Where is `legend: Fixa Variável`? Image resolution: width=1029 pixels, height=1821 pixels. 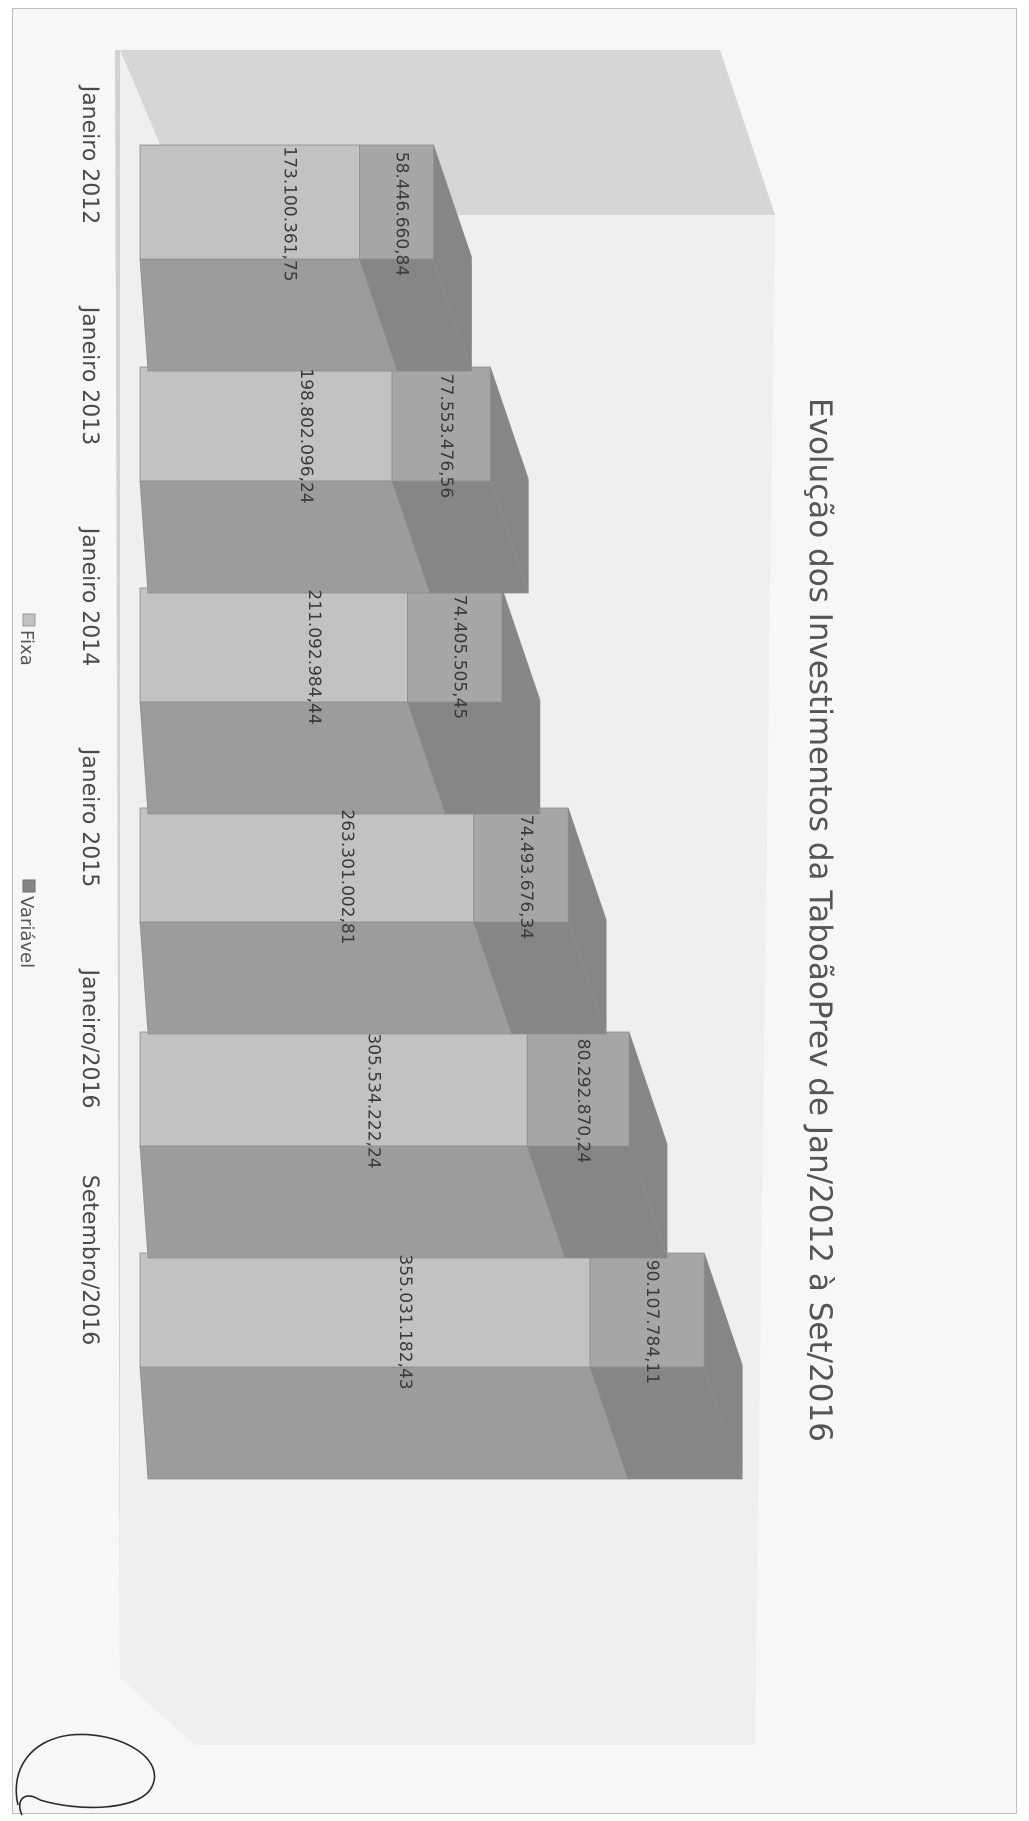
legend: Fixa Variável is located at coordinates (26, 790).